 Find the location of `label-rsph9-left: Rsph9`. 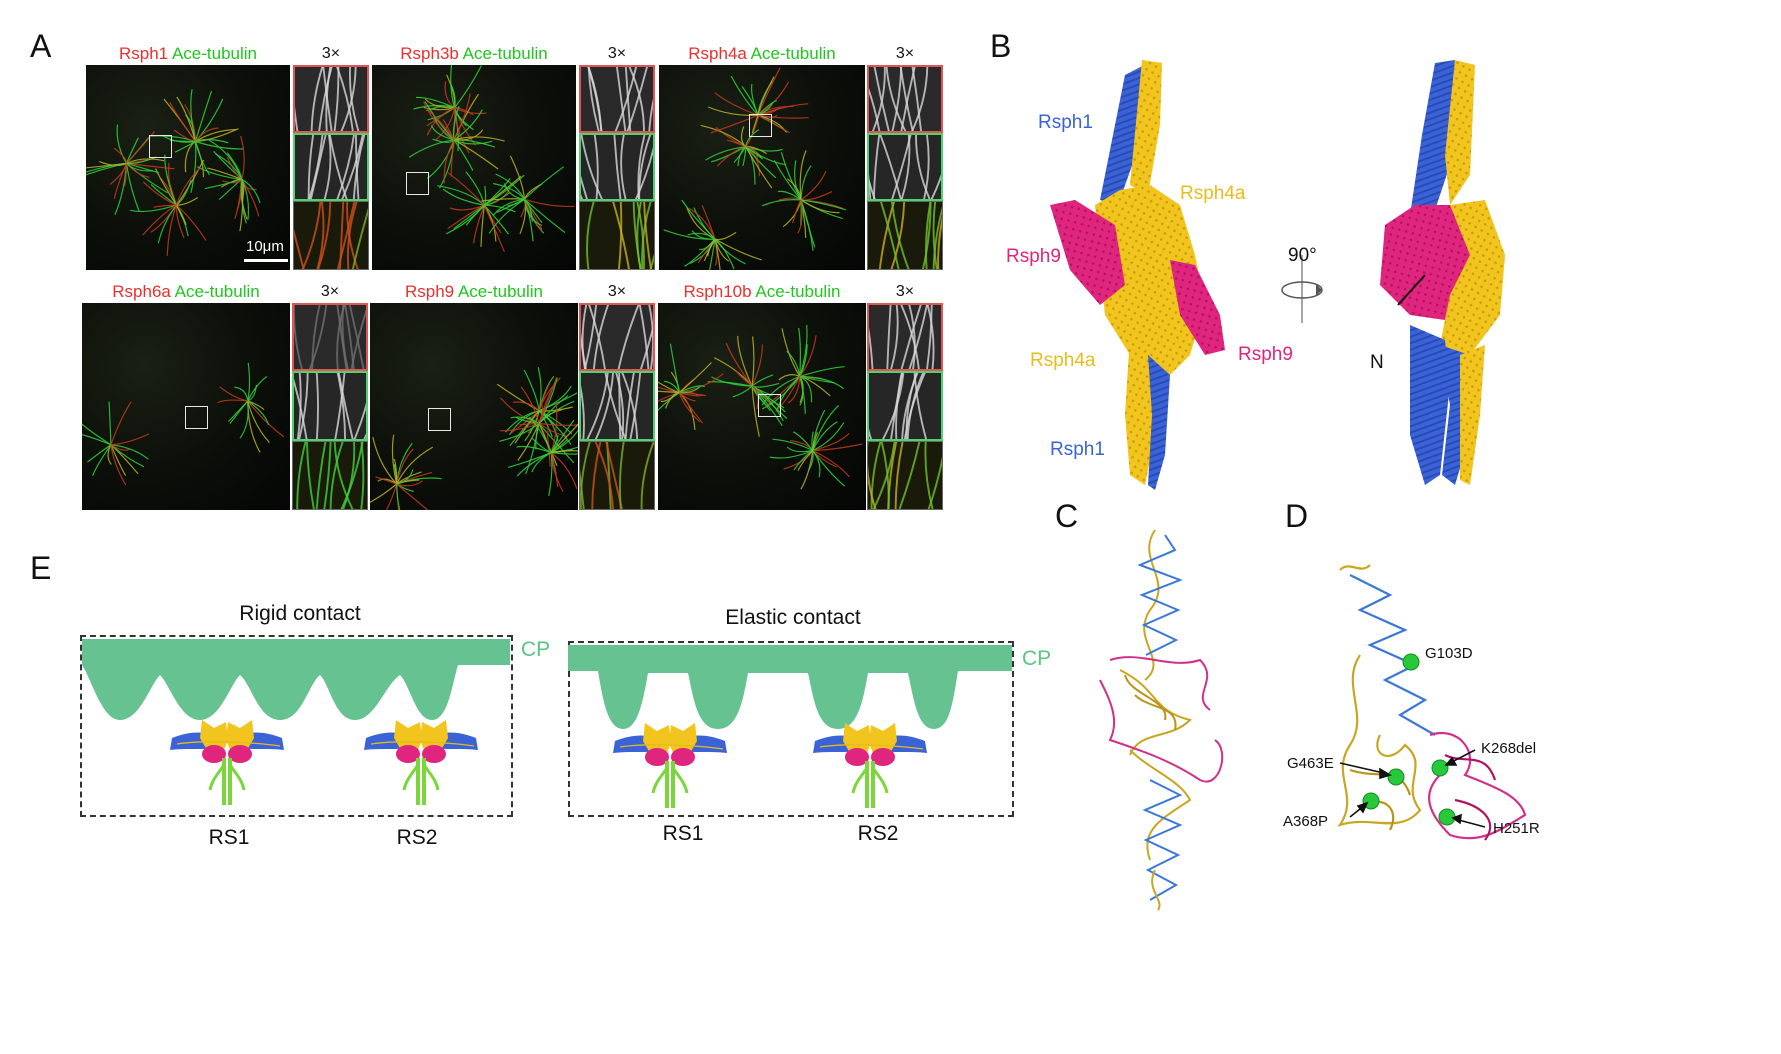

label-rsph9-left: Rsph9 is located at coordinates (1033, 256).